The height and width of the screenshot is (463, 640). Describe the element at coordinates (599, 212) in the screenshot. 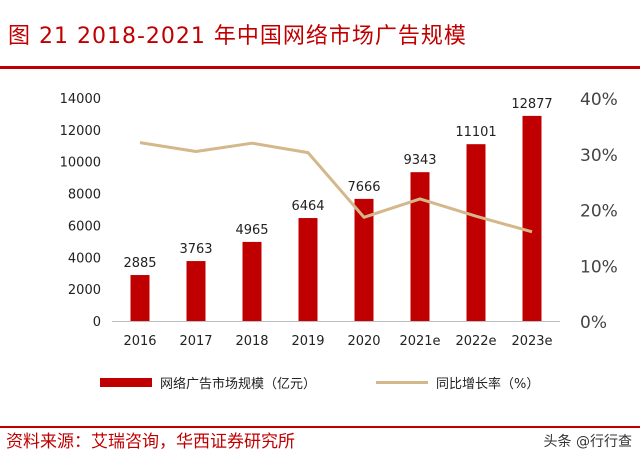

I see `y-right-tick-label: 20%` at that location.